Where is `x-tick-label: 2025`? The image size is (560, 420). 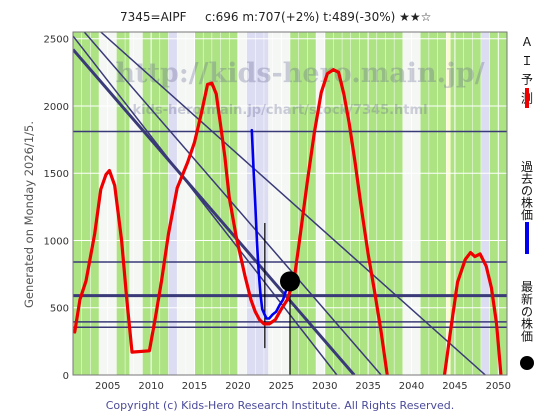
x-tick-label: 2025 is located at coordinates (281, 386).